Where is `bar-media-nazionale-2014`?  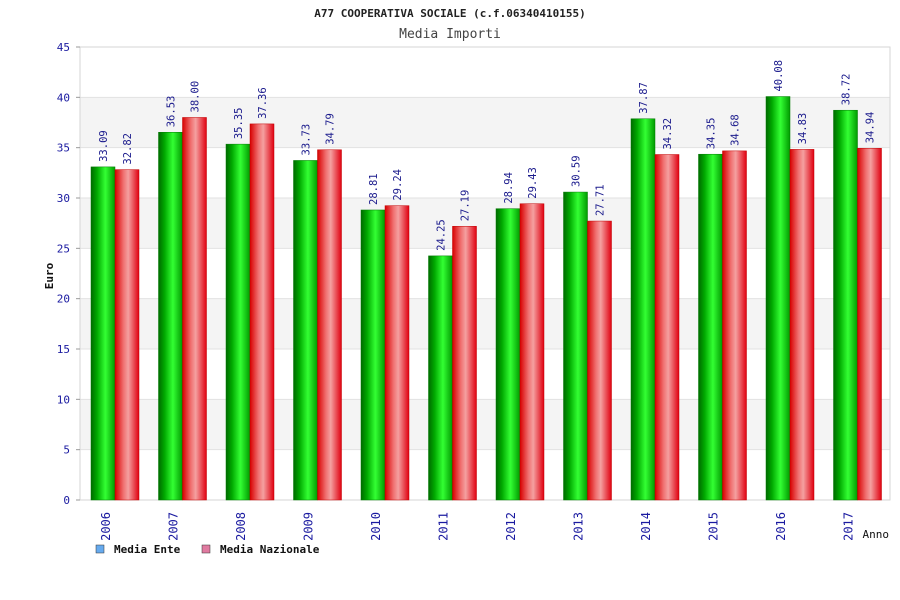
bar-media-nazionale-2014 is located at coordinates (667, 327).